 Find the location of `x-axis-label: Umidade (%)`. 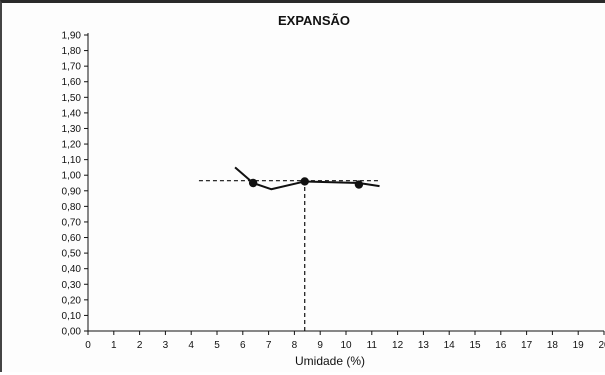

x-axis-label: Umidade (%) is located at coordinates (330, 361).